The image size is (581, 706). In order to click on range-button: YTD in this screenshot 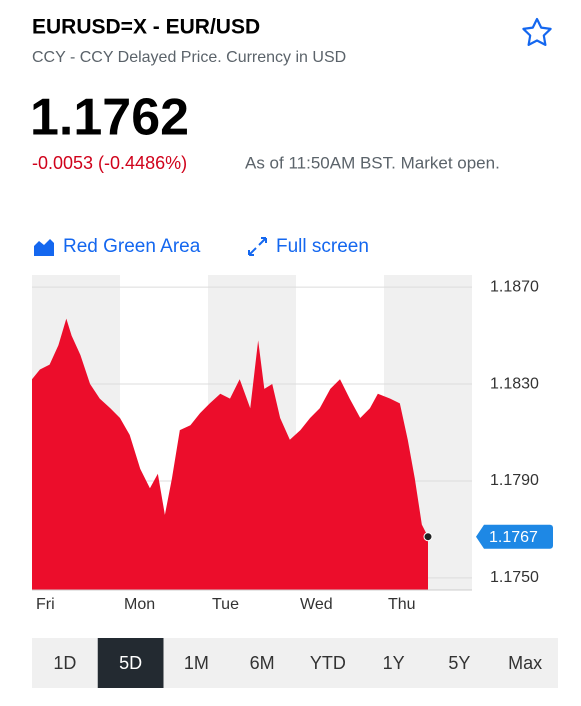, I will do `click(328, 663)`.